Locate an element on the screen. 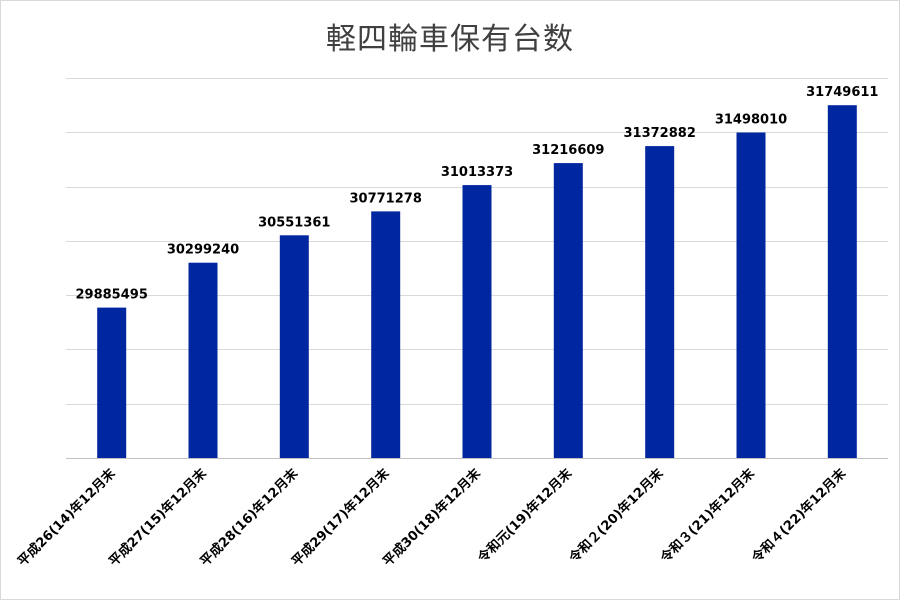 Image resolution: width=900 pixels, height=600 pixels. x-tick-label: 令和２(20)年12月末 is located at coordinates (616, 515).